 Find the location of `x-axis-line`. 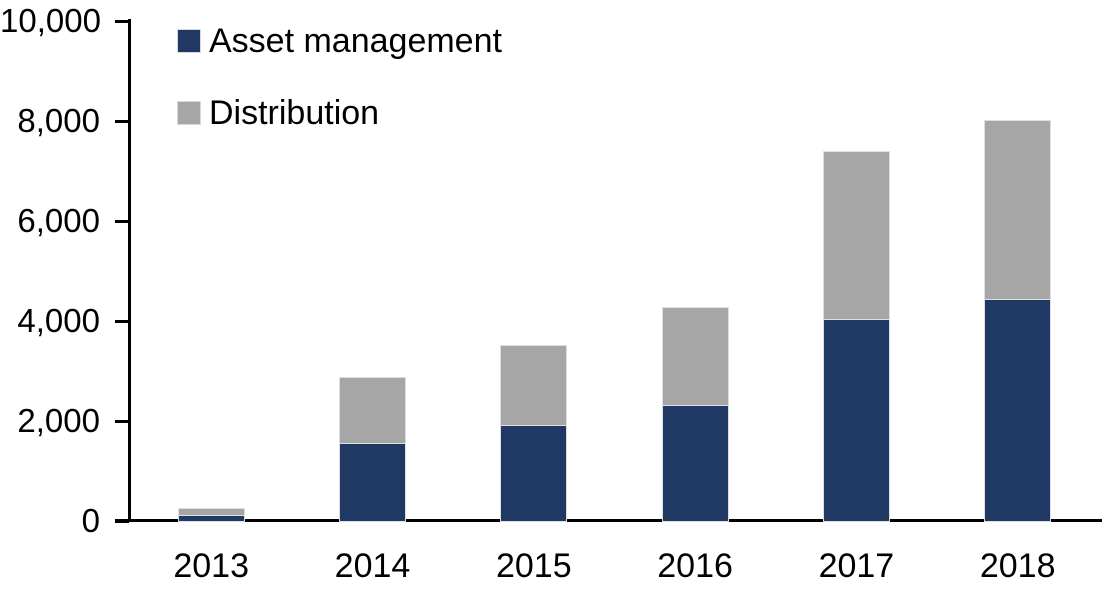

x-axis-line is located at coordinates (608, 520).